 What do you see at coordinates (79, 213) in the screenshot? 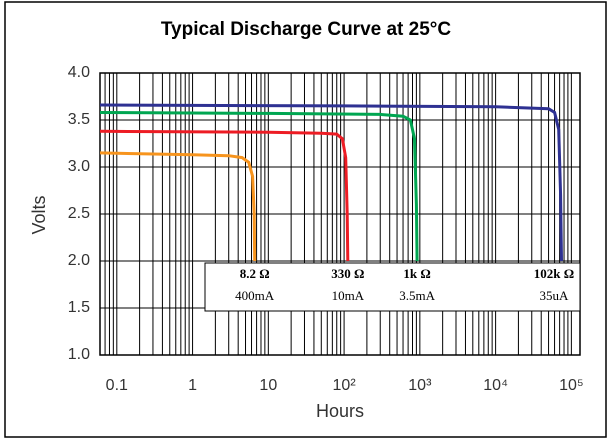
I see `y-tick-label: 2.5` at bounding box center [79, 213].